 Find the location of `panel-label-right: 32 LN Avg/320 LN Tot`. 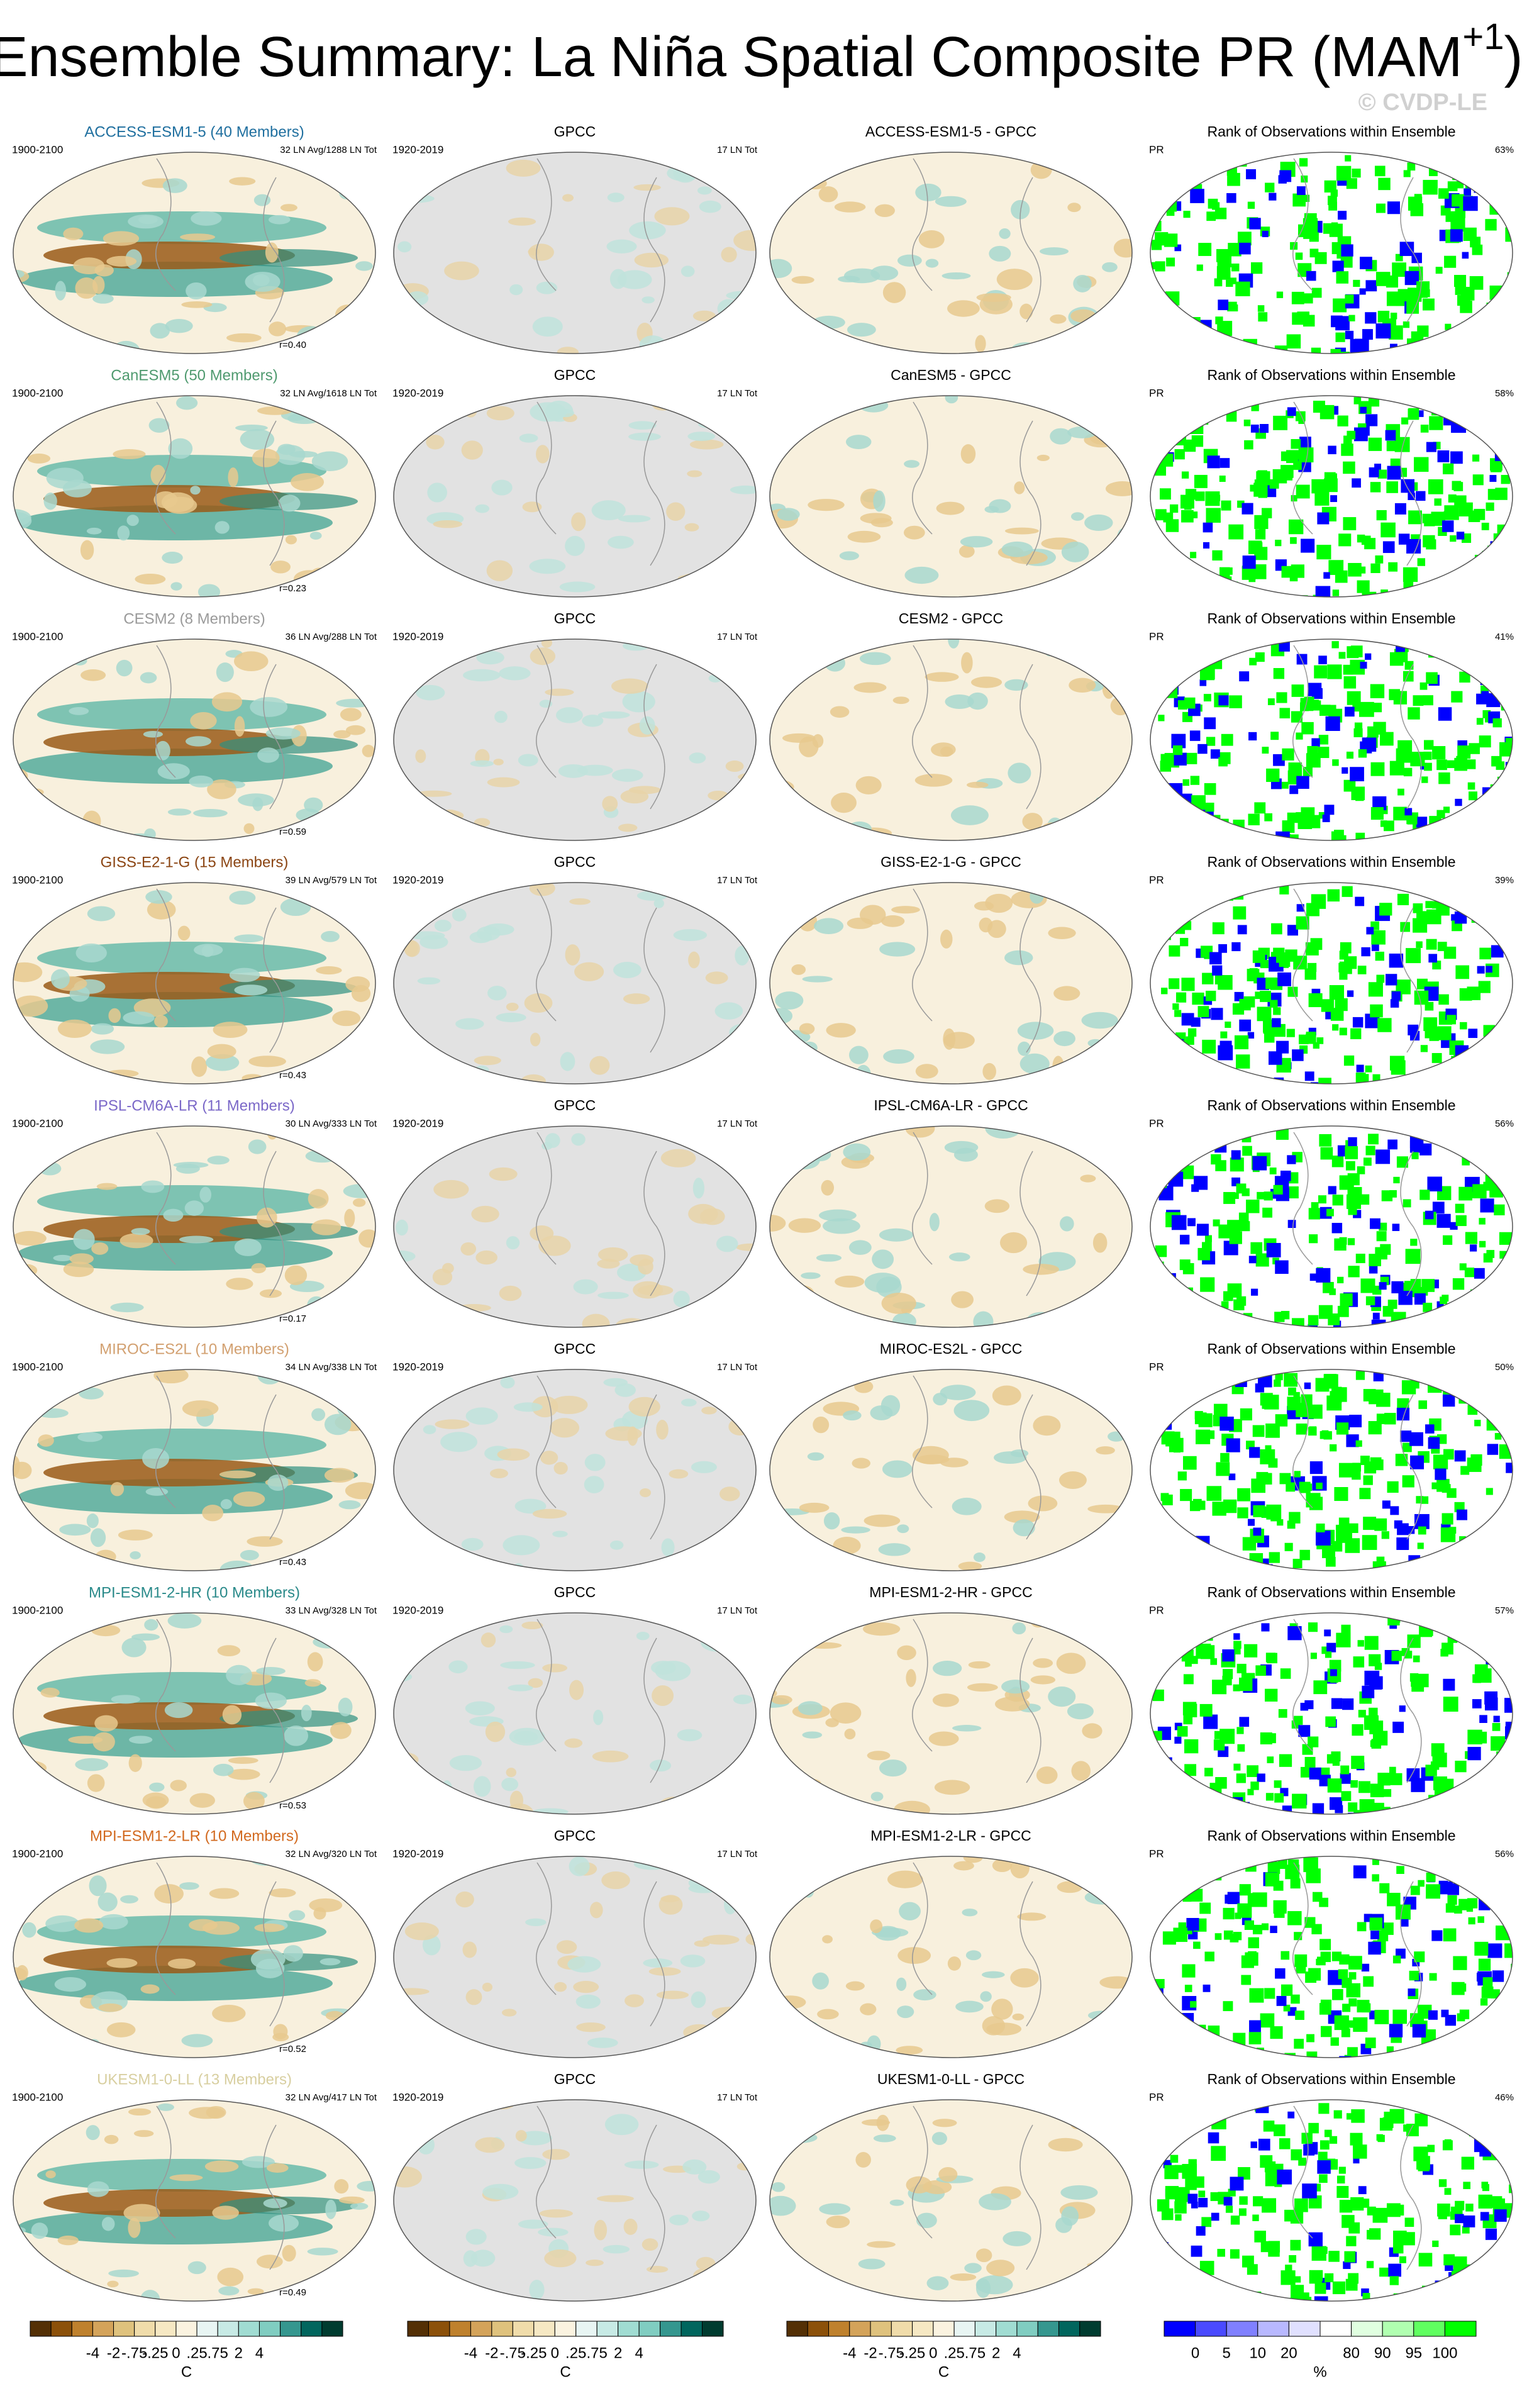

panel-label-right: 32 LN Avg/320 LN Tot is located at coordinates (331, 1854).